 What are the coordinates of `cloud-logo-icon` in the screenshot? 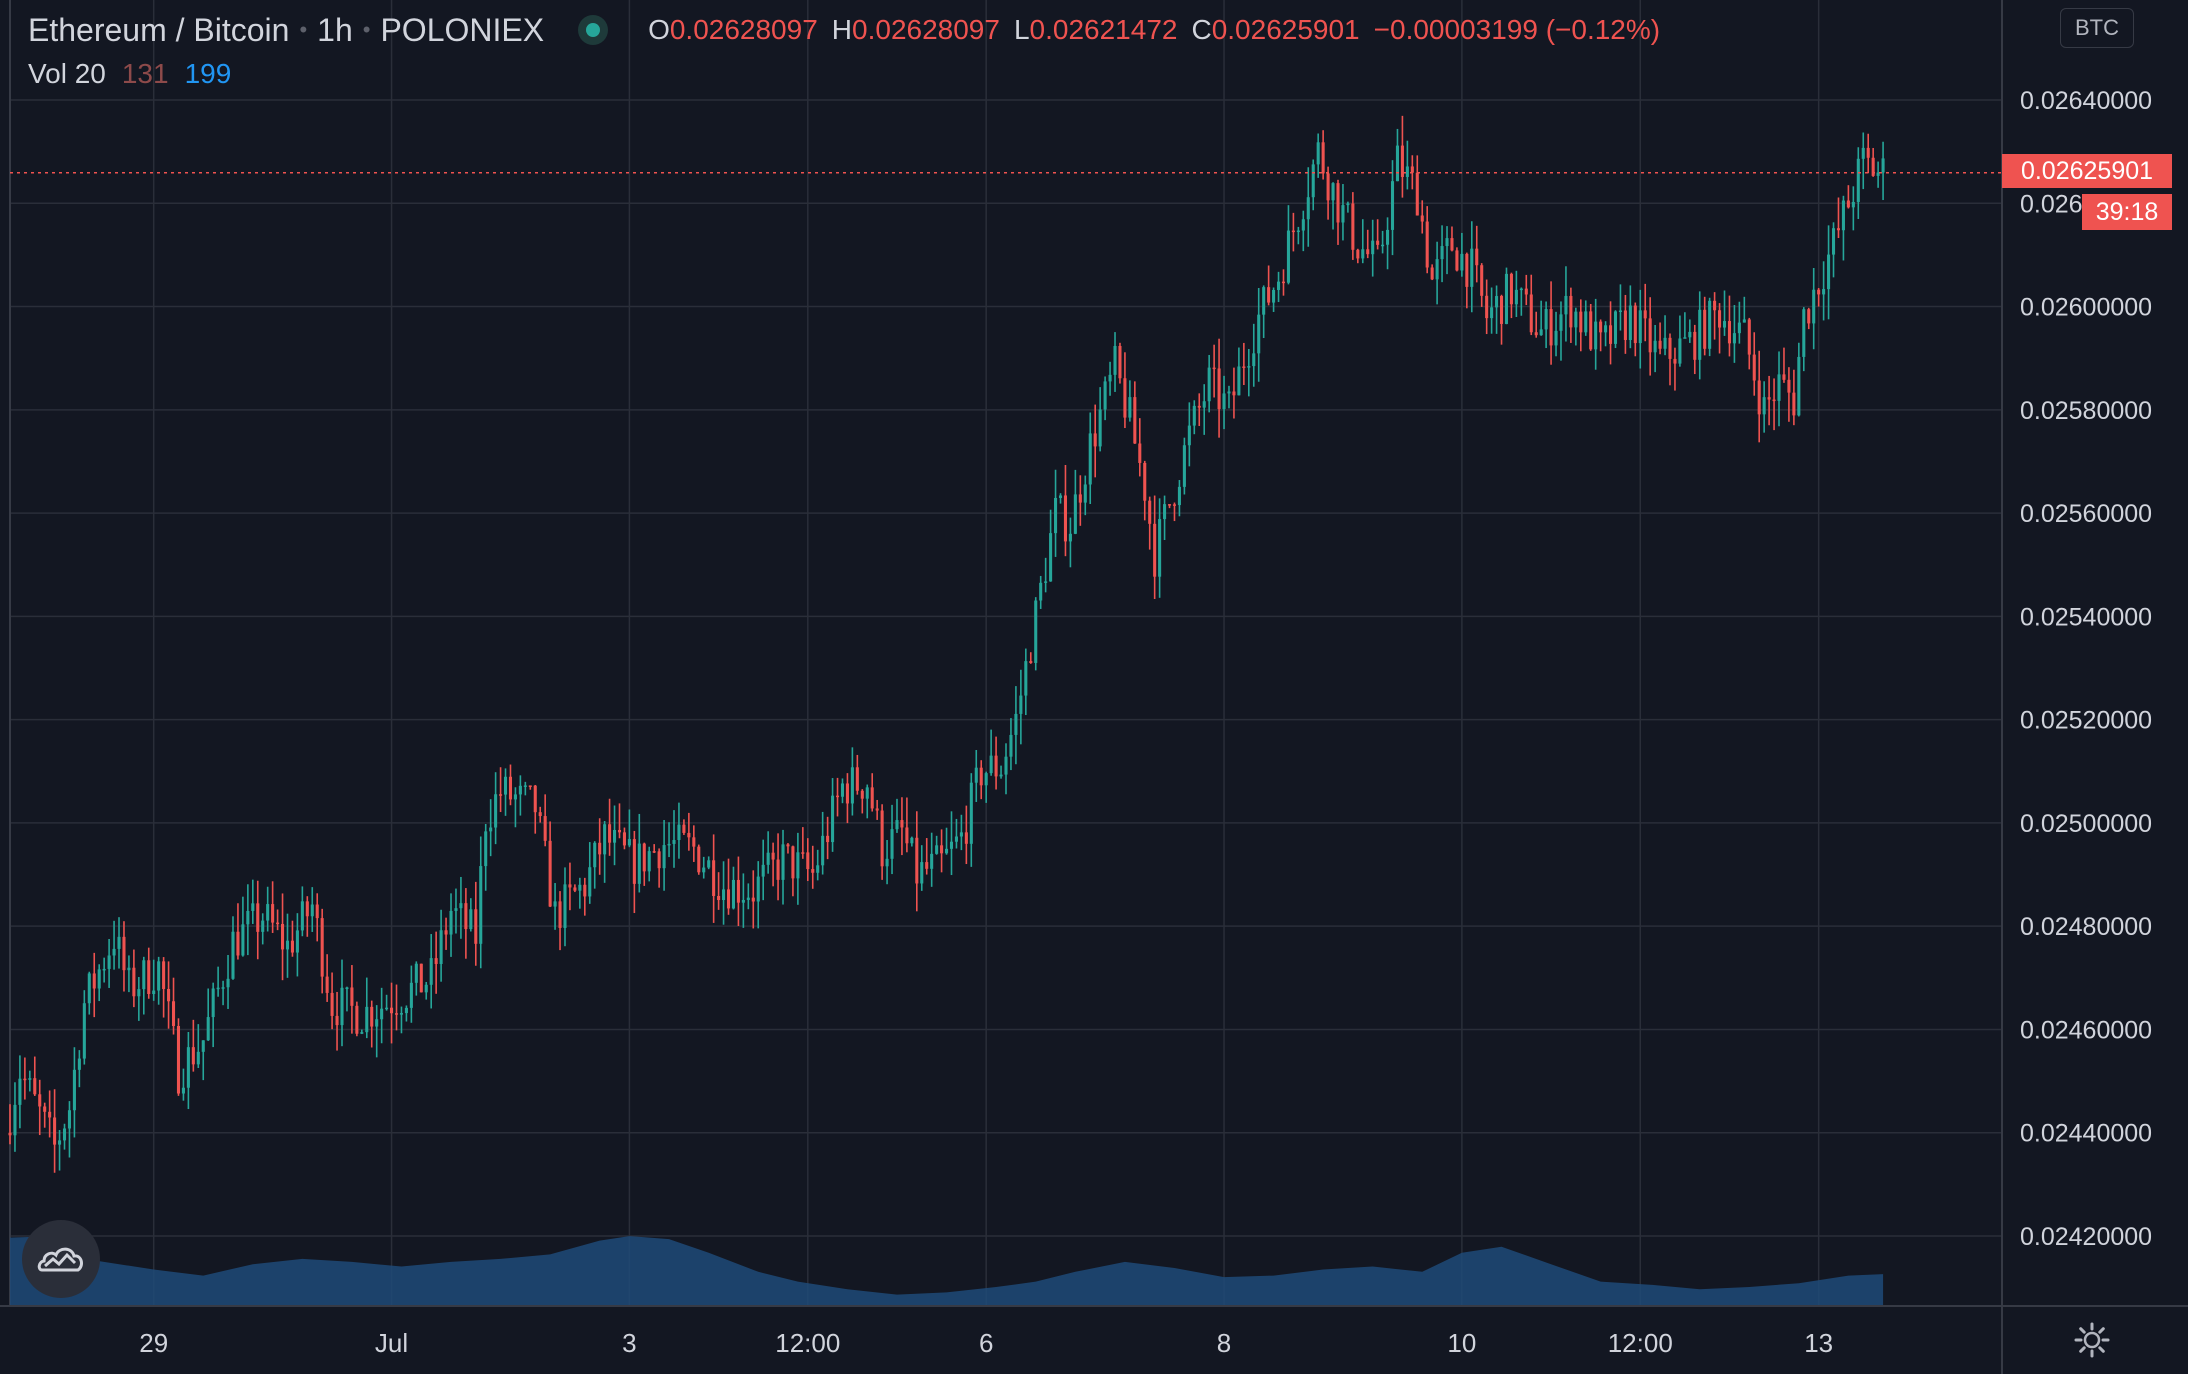 It's located at (61, 1259).